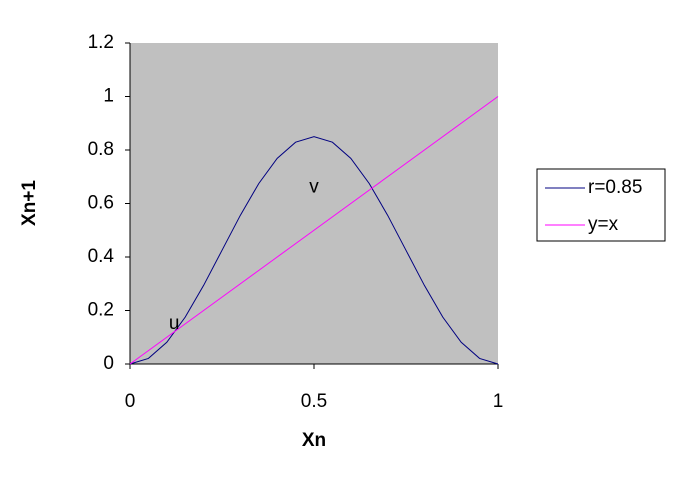  What do you see at coordinates (174, 323) in the screenshot?
I see `annotation: u` at bounding box center [174, 323].